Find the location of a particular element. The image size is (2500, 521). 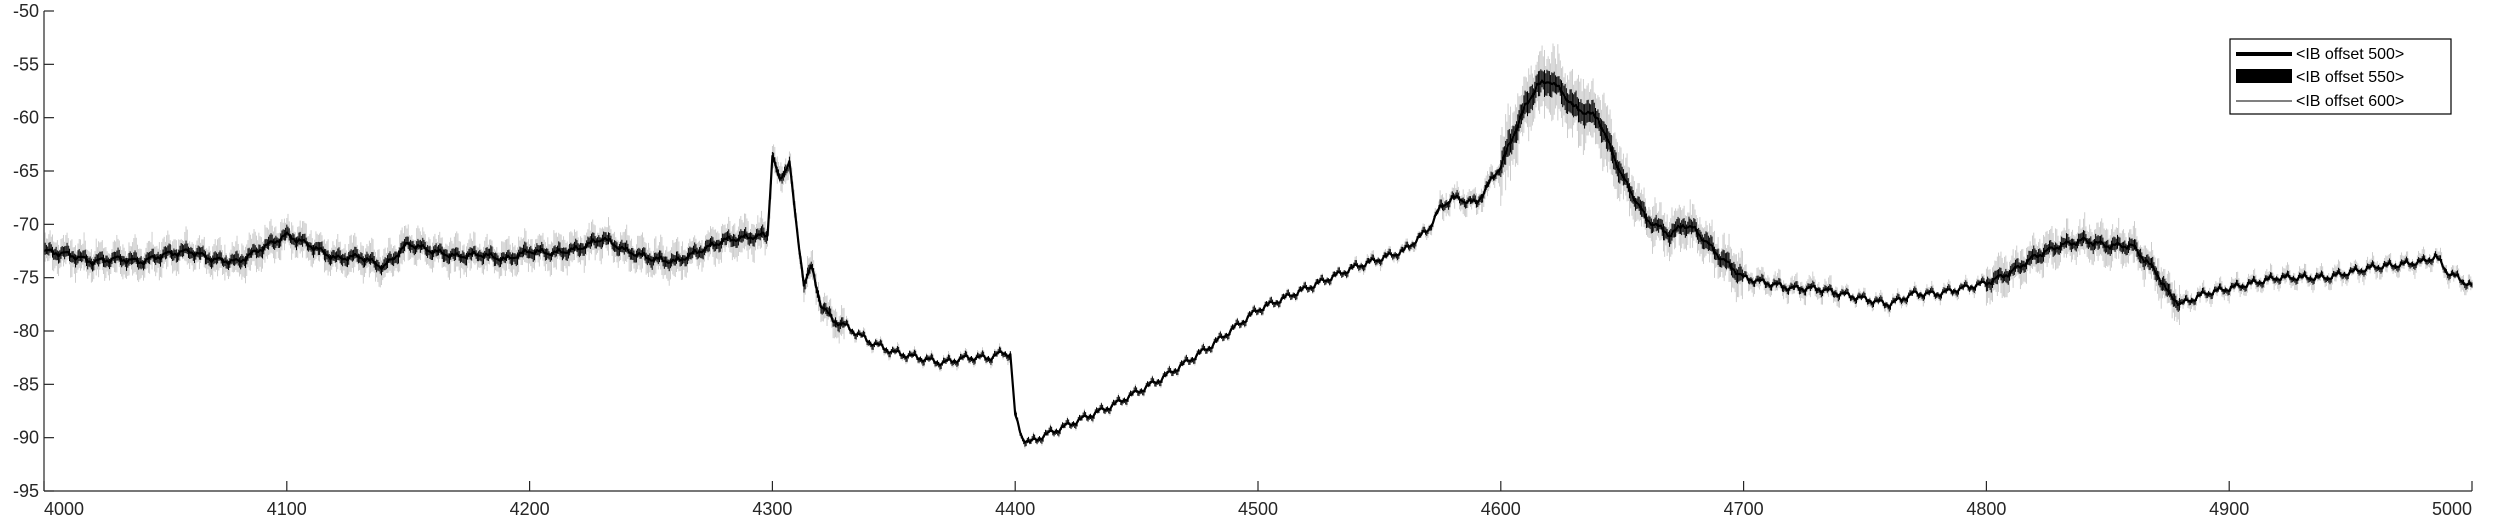

x-tick-label: 4900 is located at coordinates (2229, 509).